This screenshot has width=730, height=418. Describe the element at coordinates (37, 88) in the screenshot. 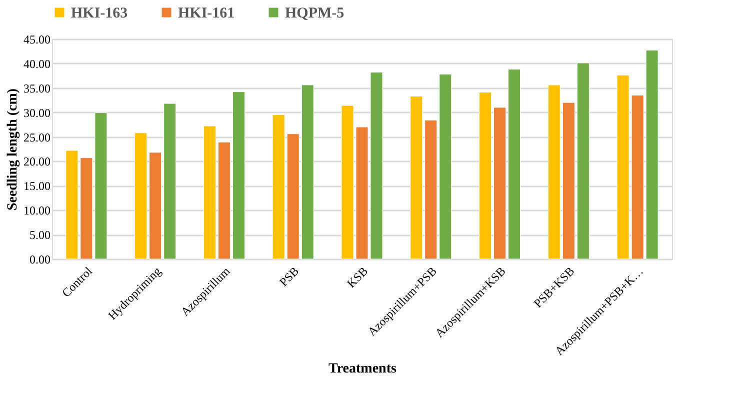

I see `y-tick-label: 35.00` at that location.